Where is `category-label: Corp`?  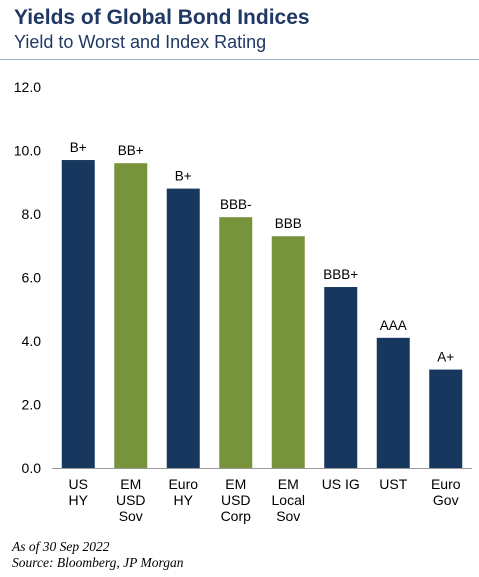
category-label: Corp is located at coordinates (236, 516).